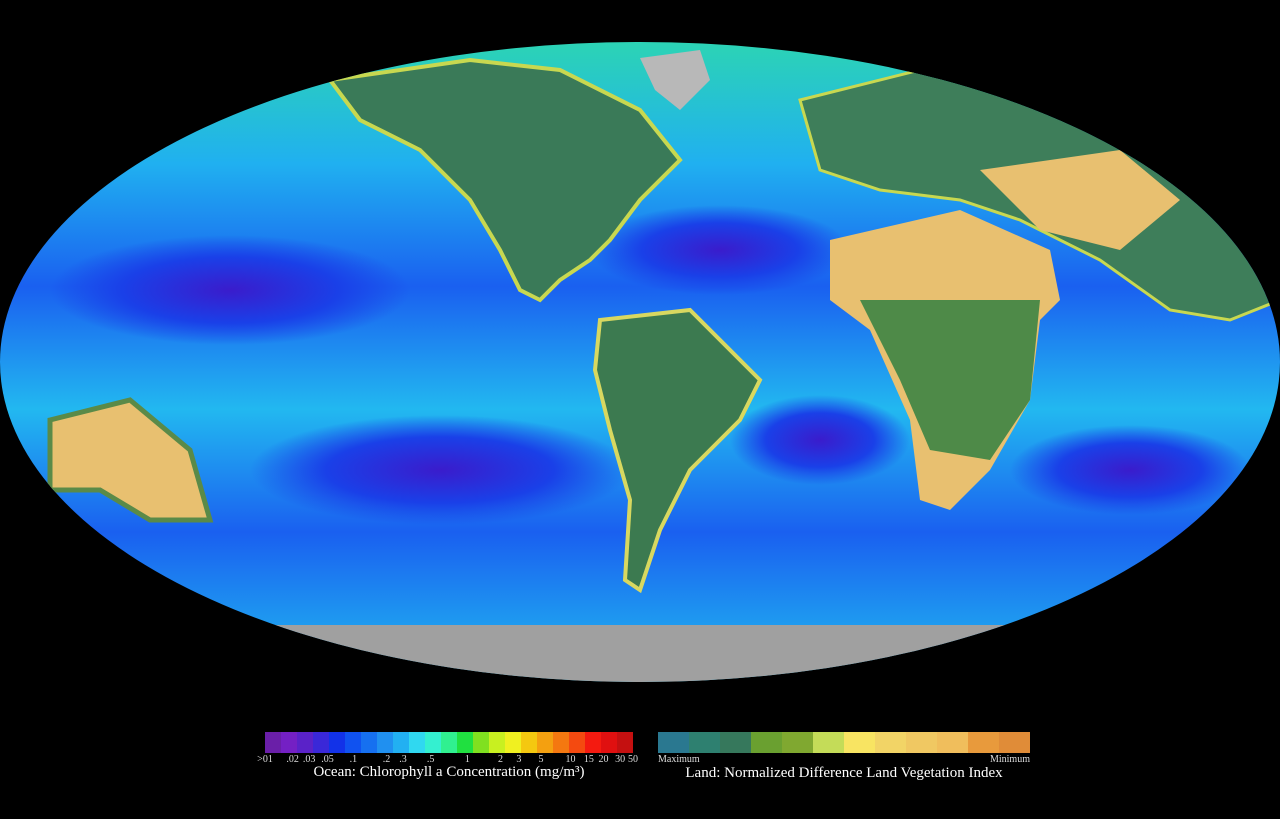 This screenshot has height=819, width=1280. I want to click on south-pacific-gyre, so click(440, 470).